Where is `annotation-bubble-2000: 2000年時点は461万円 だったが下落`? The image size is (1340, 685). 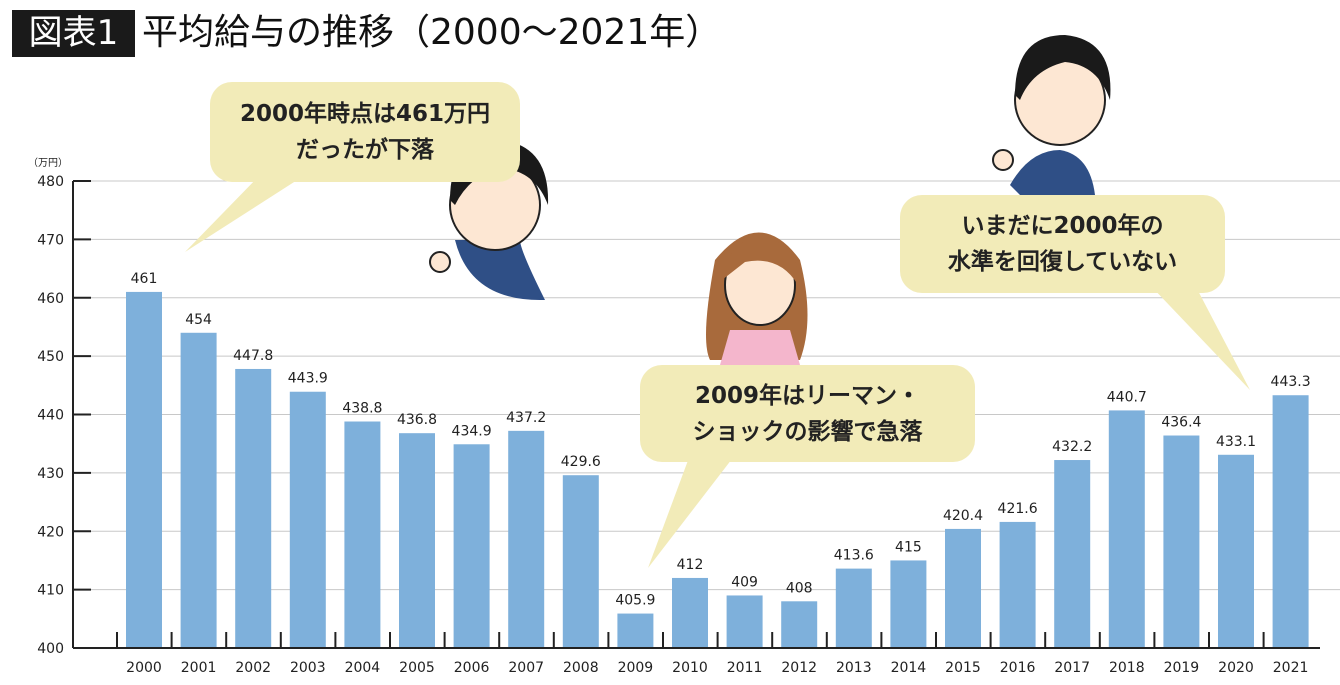 annotation-bubble-2000: 2000年時点は461万円 だったが下落 is located at coordinates (365, 132).